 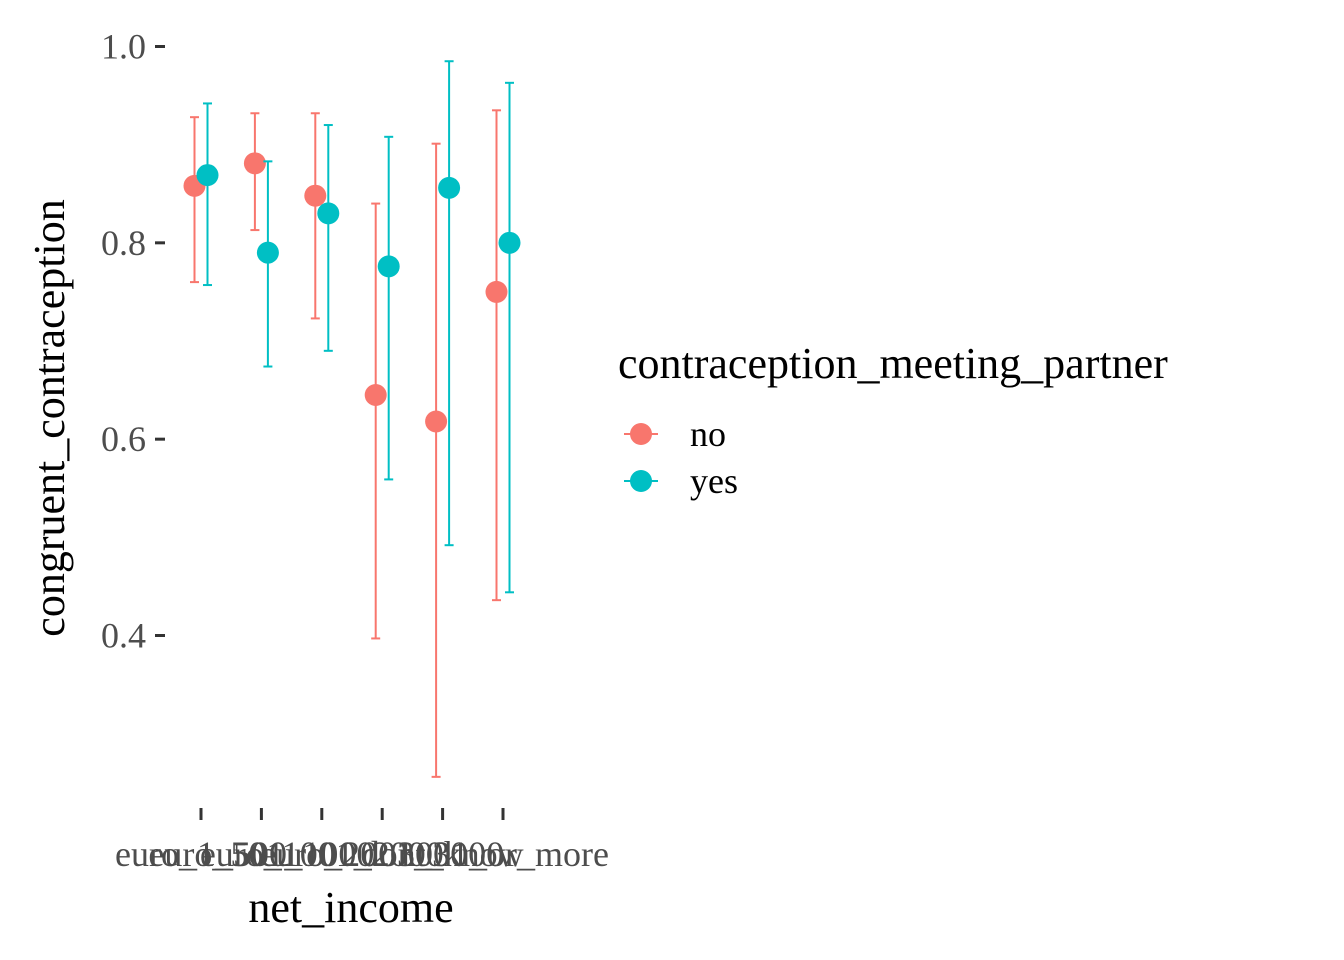 I want to click on x-tick-label: euro_501_1000, so click(x=261, y=854).